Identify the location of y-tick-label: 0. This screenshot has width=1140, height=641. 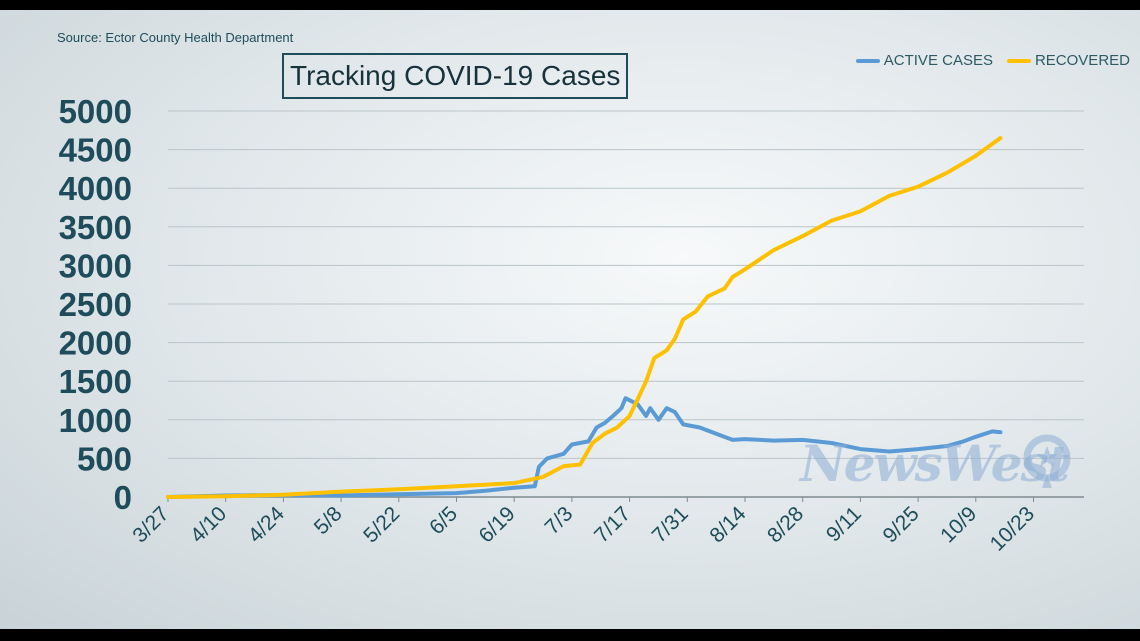
(123, 497).